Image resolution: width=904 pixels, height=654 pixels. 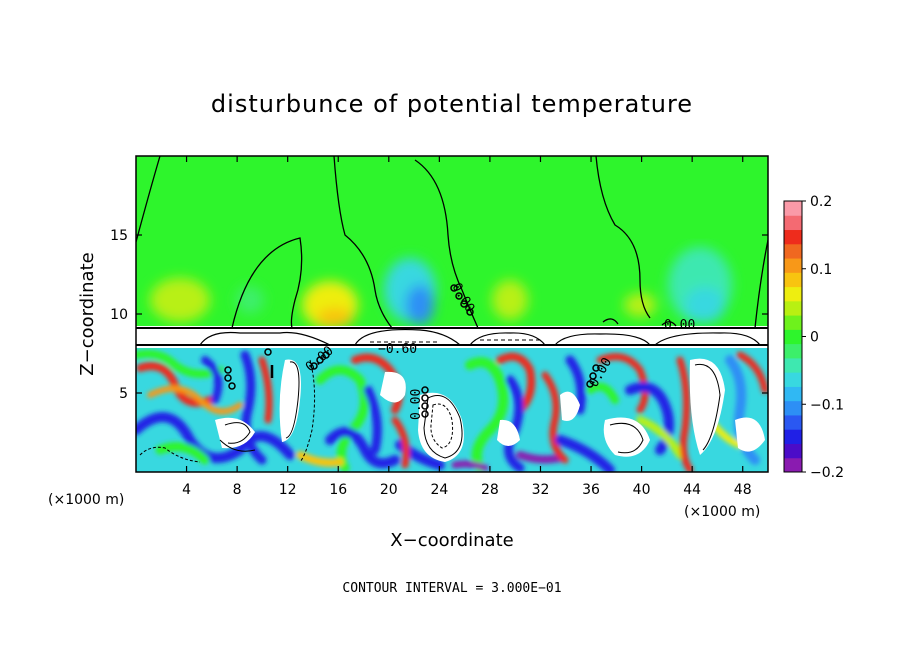 I want to click on colorbar-labels: 0.2 0.1 0 −0.1 −0.2, so click(x=823, y=337).